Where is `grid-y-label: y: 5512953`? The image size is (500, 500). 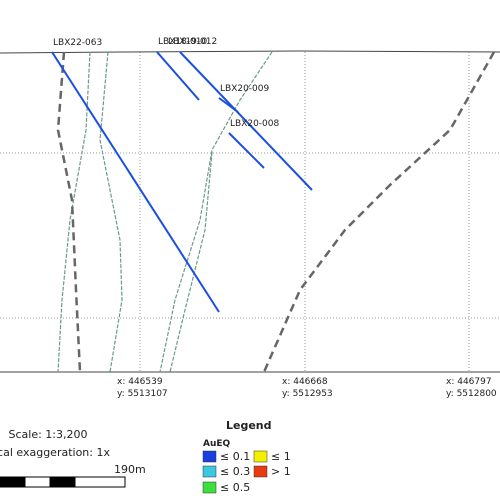 grid-y-label: y: 5512953 is located at coordinates (307, 394).